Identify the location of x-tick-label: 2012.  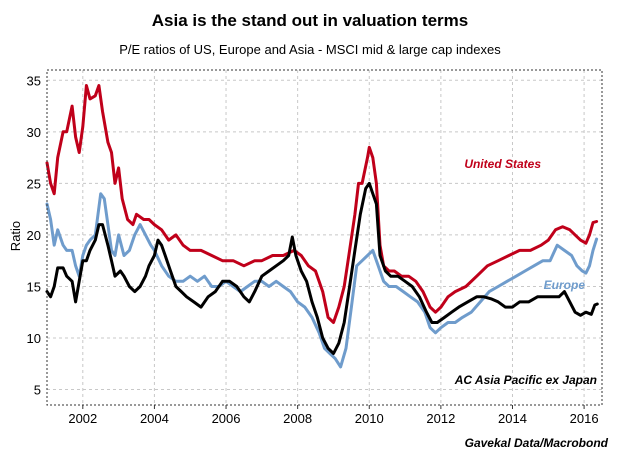
(440, 418).